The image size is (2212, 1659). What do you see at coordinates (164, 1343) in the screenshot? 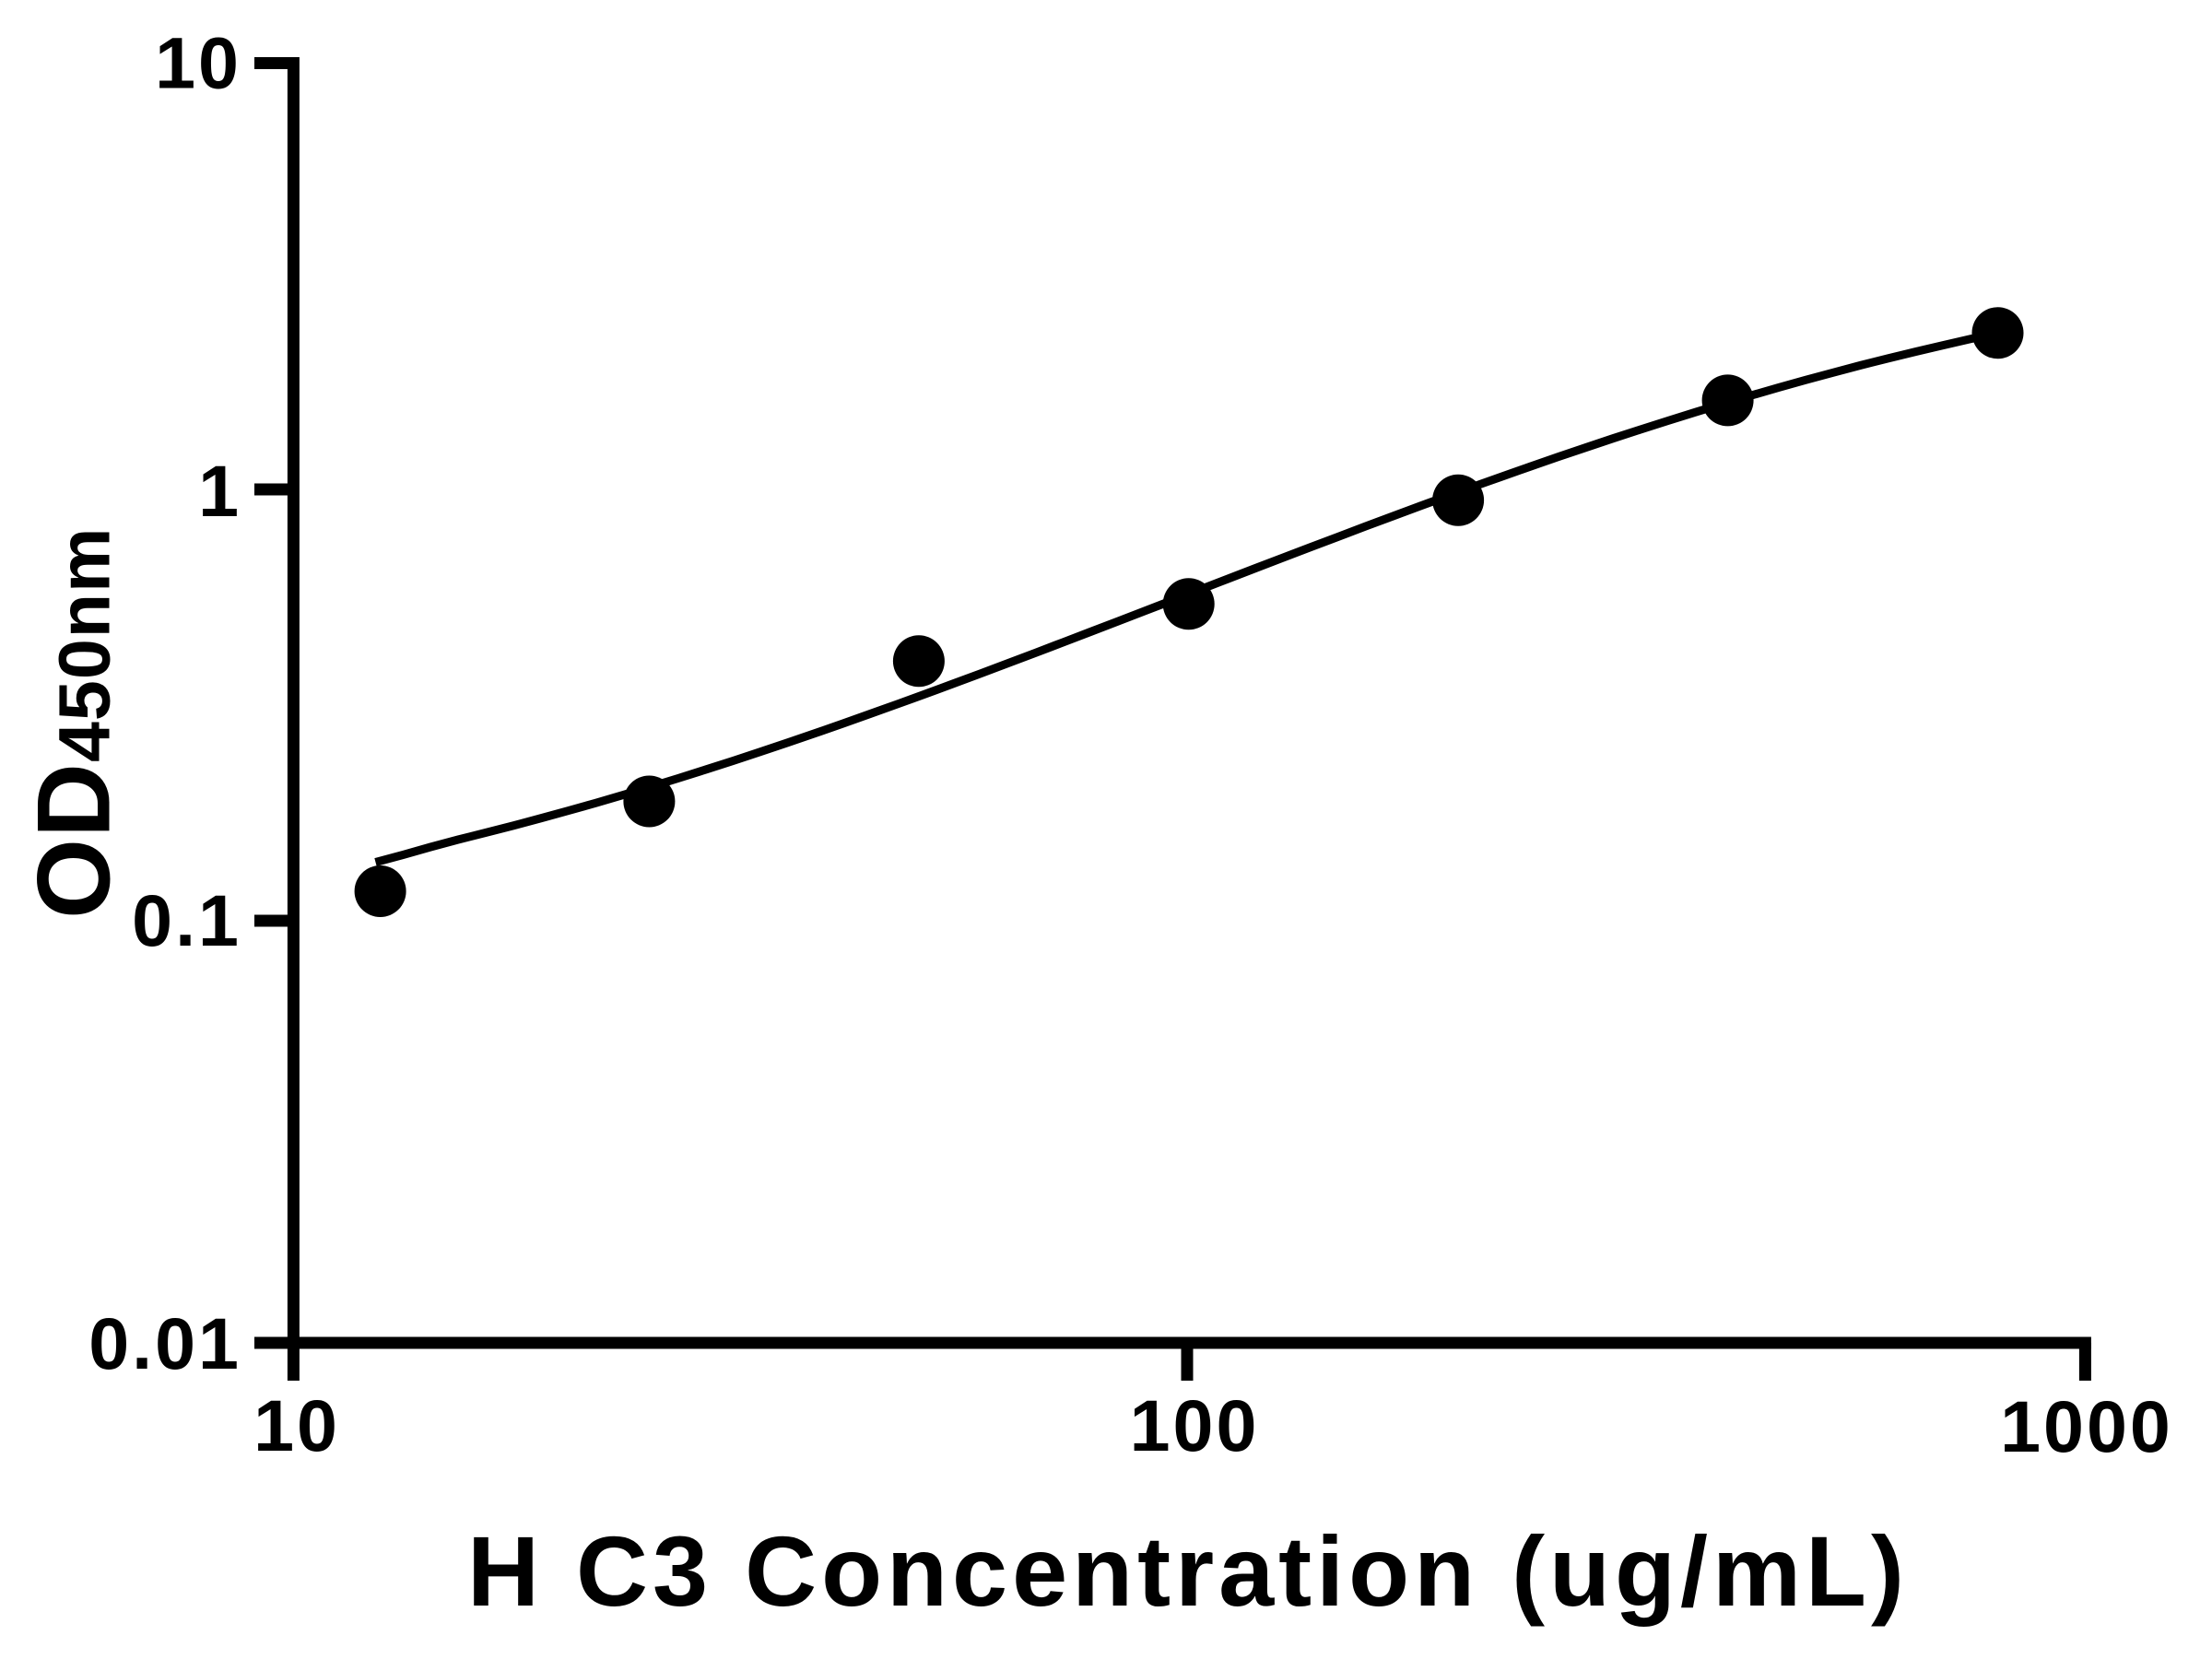
I see `svg-text: 0.01` at bounding box center [164, 1343].